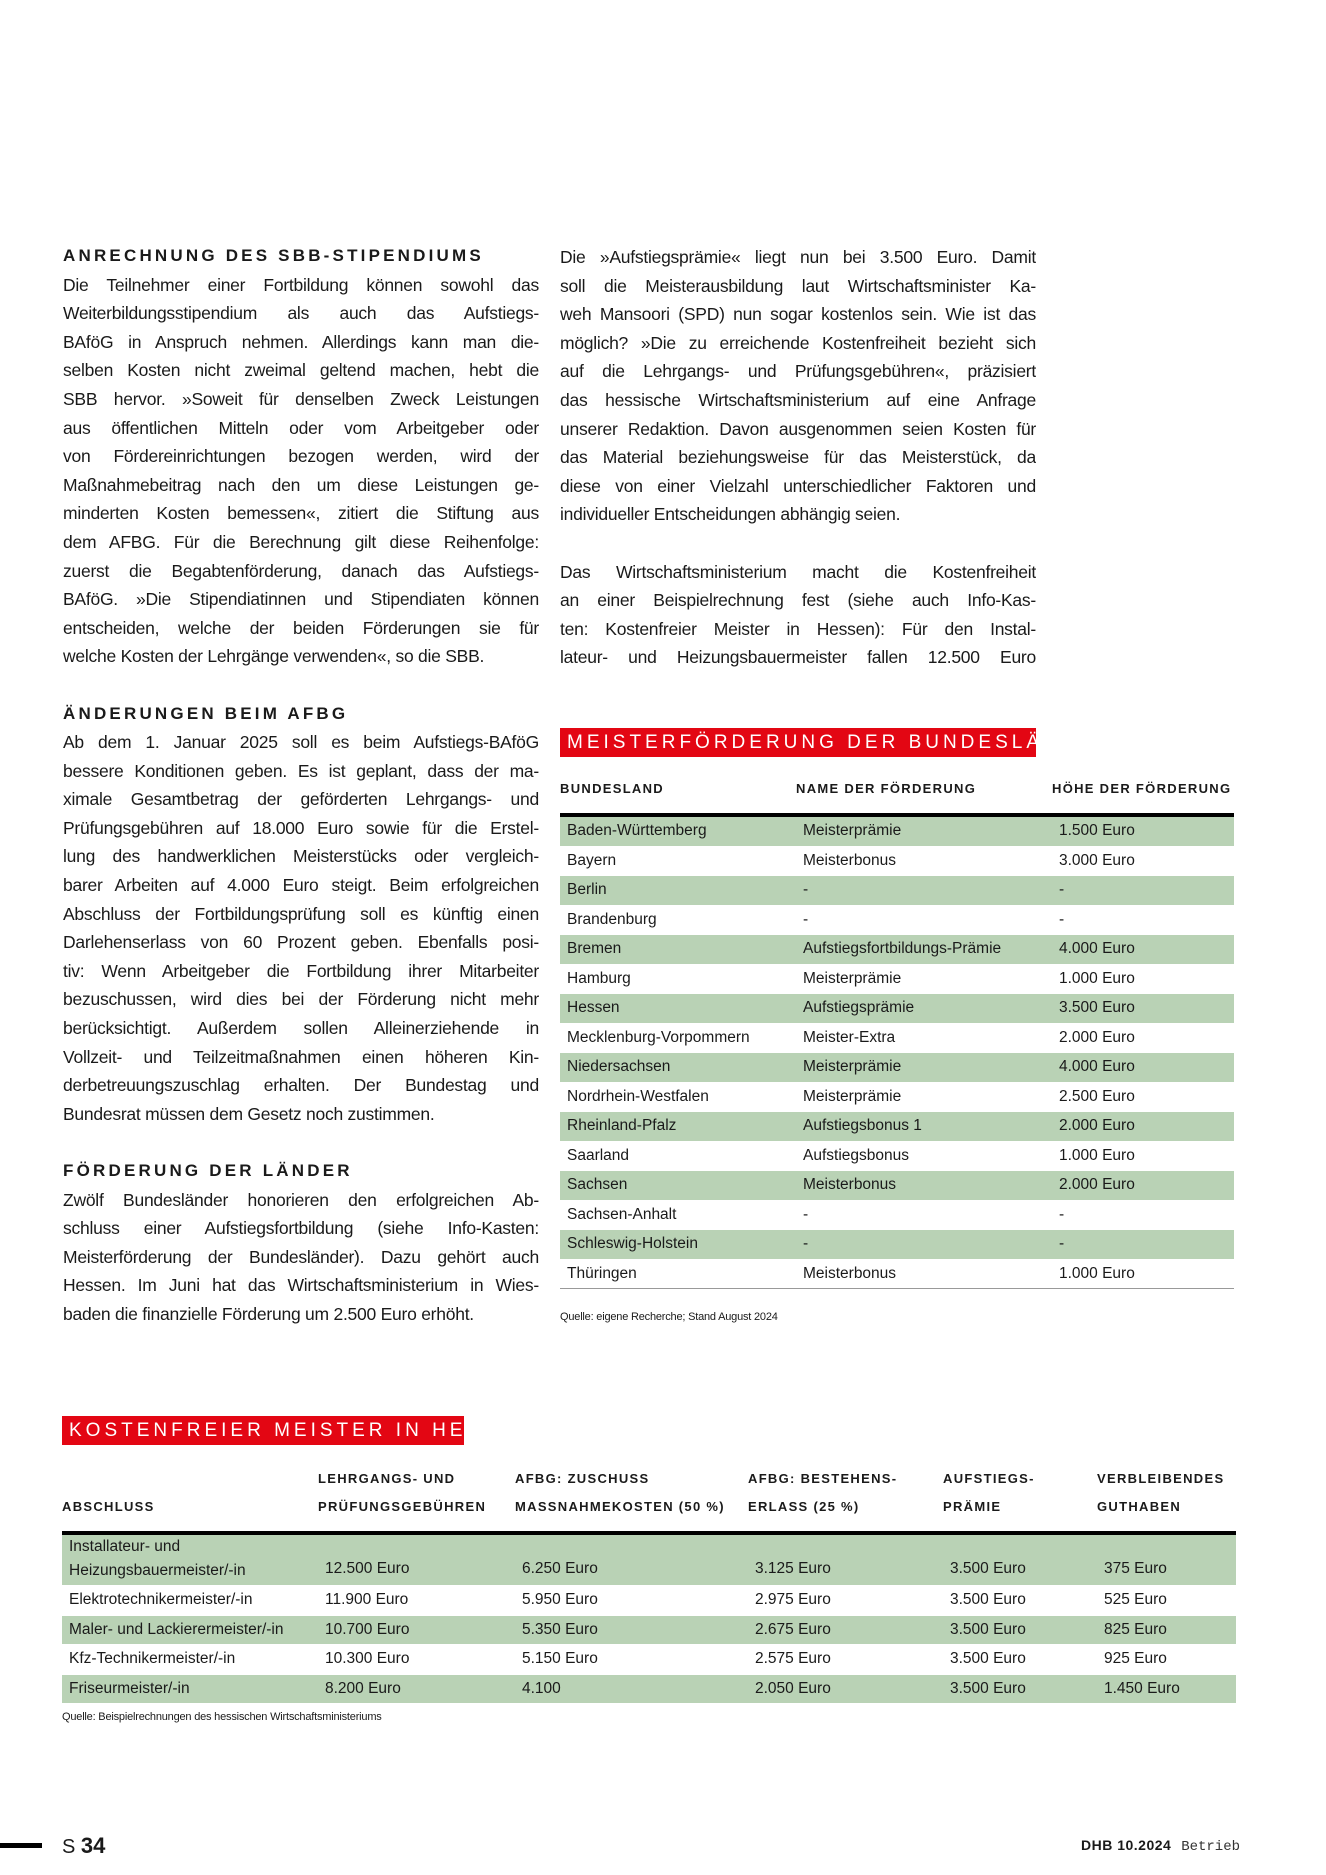 The width and height of the screenshot is (1326, 1875). I want to click on table-cell: 5.350 Euro, so click(631, 1630).